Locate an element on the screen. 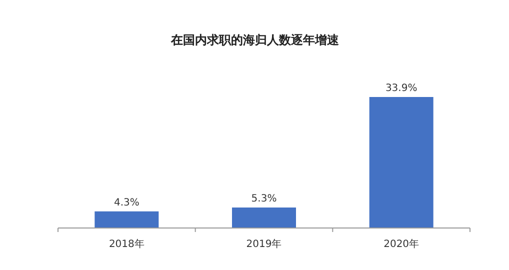  x-tick-label: 2020年 is located at coordinates (402, 244).